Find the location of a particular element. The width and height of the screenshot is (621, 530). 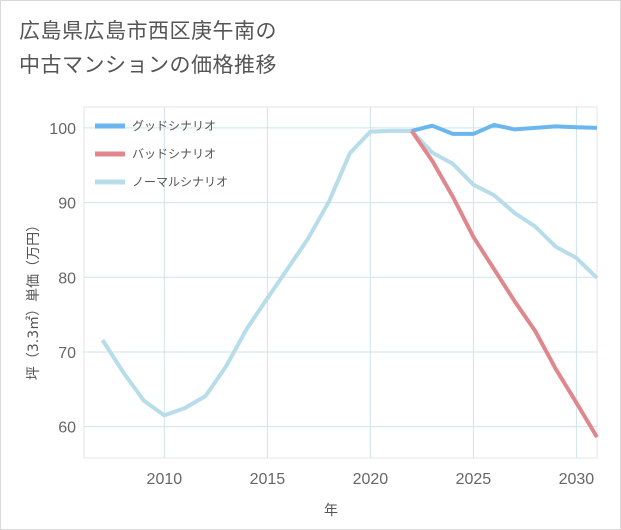

y-tick-label: 80 is located at coordinates (67, 278).